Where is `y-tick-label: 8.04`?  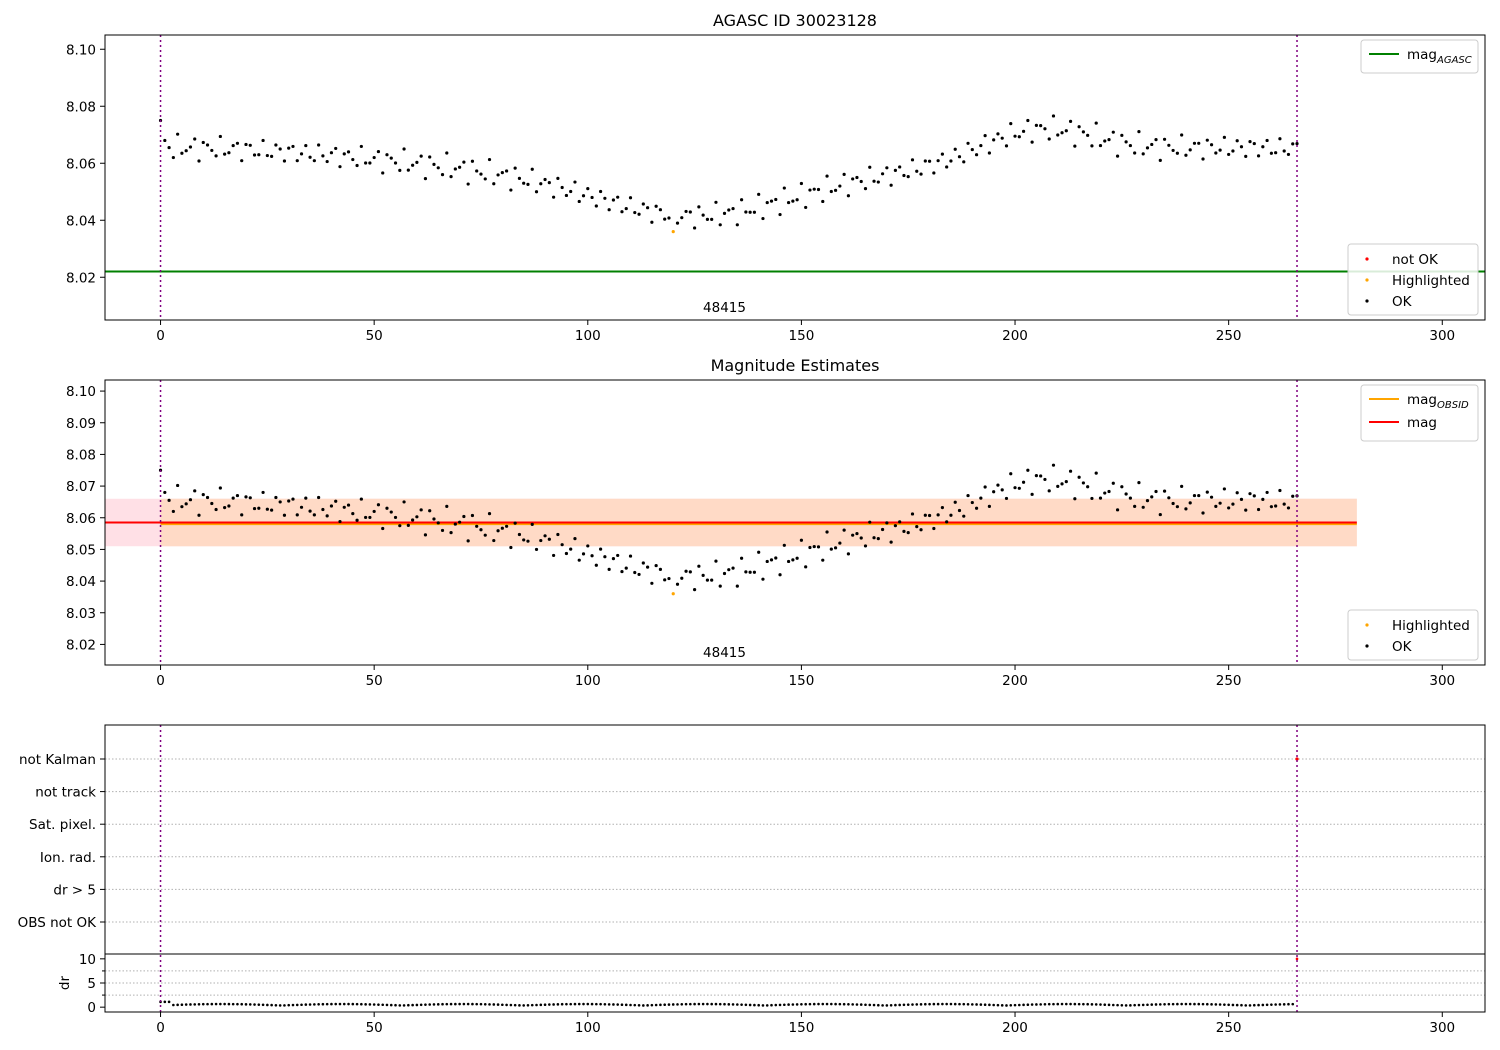
y-tick-label: 8.04 is located at coordinates (81, 221).